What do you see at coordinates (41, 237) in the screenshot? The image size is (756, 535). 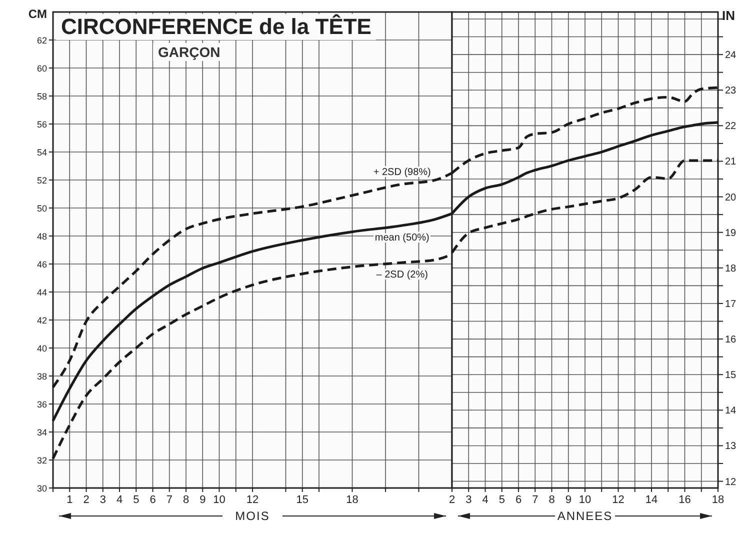 I see `y-tick-label: 48` at bounding box center [41, 237].